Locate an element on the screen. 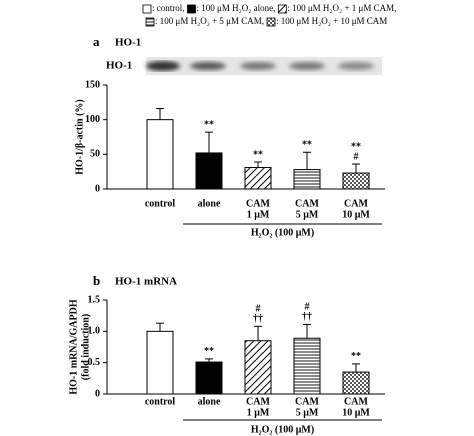  y-tick-label: 1.0 is located at coordinates (94, 331).